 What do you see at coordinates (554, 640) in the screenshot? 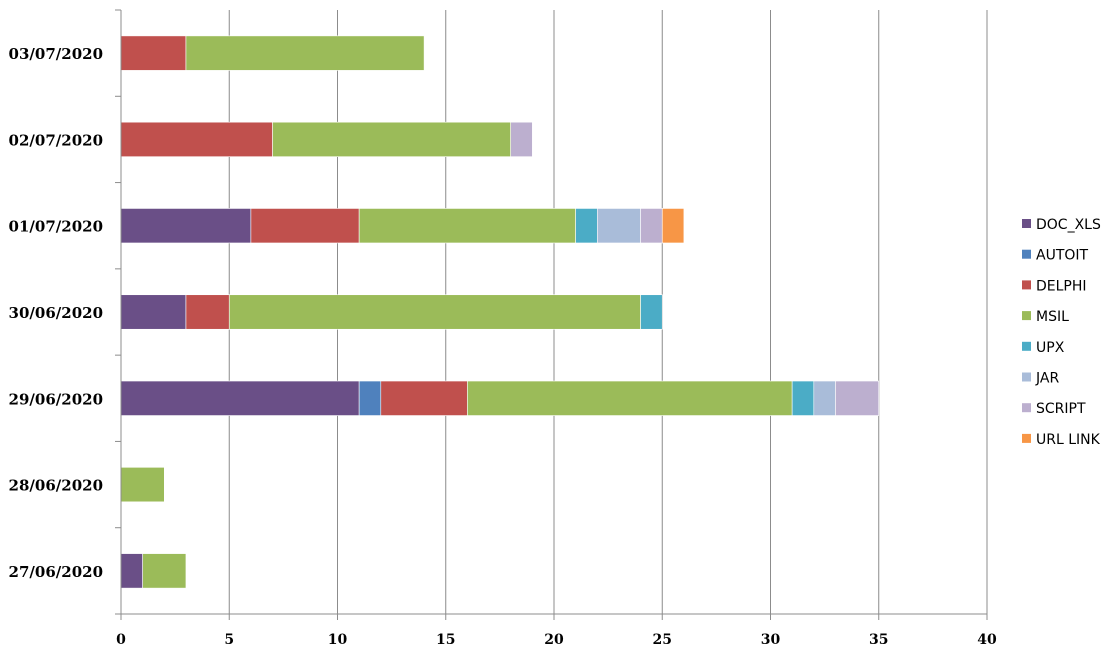
I see `x-tick-label-20: 20` at bounding box center [554, 640].